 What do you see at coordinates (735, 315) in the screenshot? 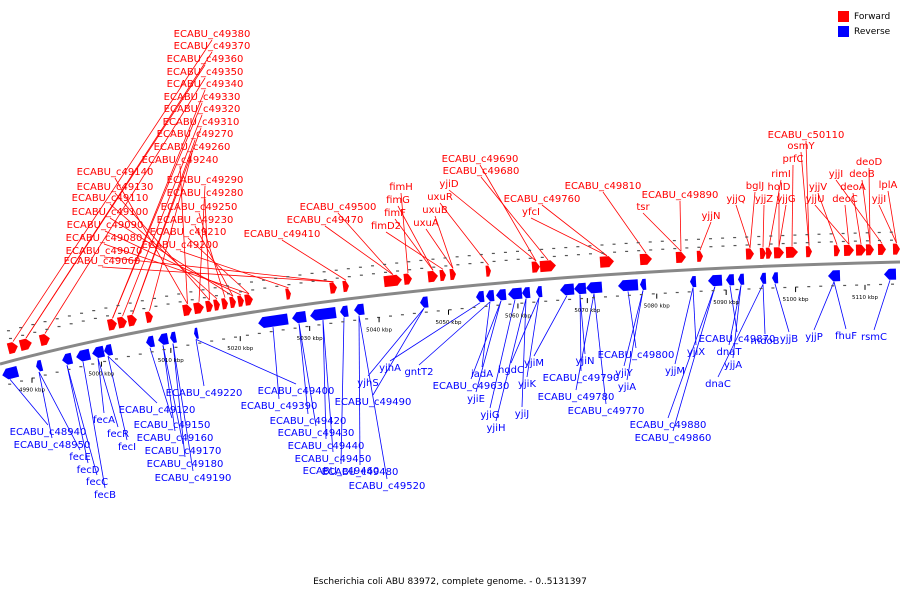
I see `reverse-connector` at bounding box center [735, 315].